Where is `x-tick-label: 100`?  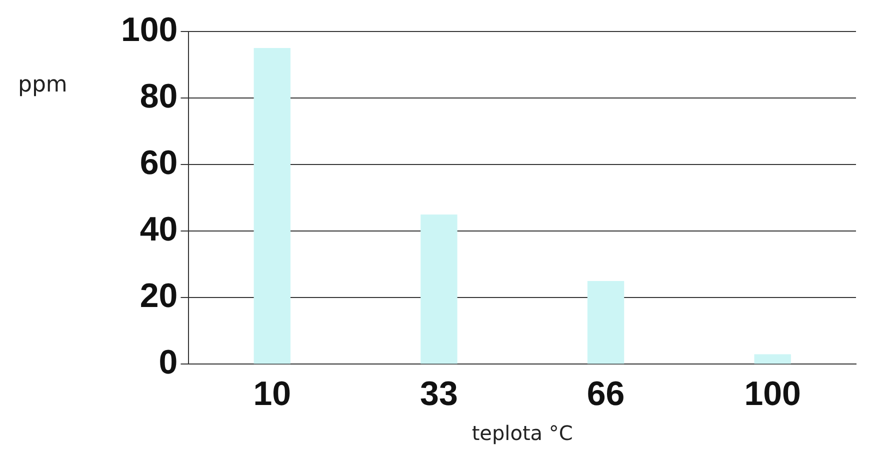 x-tick-label: 100 is located at coordinates (772, 393).